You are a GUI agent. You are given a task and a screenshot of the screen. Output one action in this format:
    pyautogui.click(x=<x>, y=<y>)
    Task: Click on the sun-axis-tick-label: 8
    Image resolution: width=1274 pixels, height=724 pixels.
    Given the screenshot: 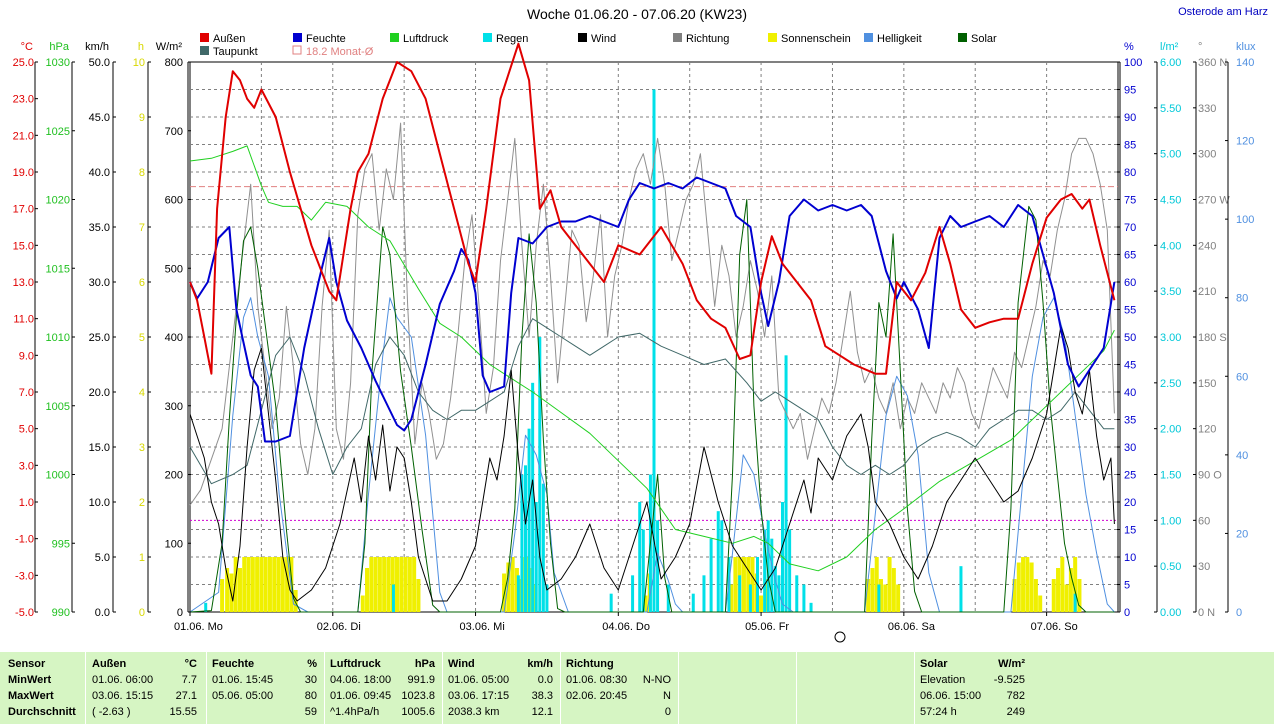 What is the action you would take?
    pyautogui.click(x=142, y=173)
    